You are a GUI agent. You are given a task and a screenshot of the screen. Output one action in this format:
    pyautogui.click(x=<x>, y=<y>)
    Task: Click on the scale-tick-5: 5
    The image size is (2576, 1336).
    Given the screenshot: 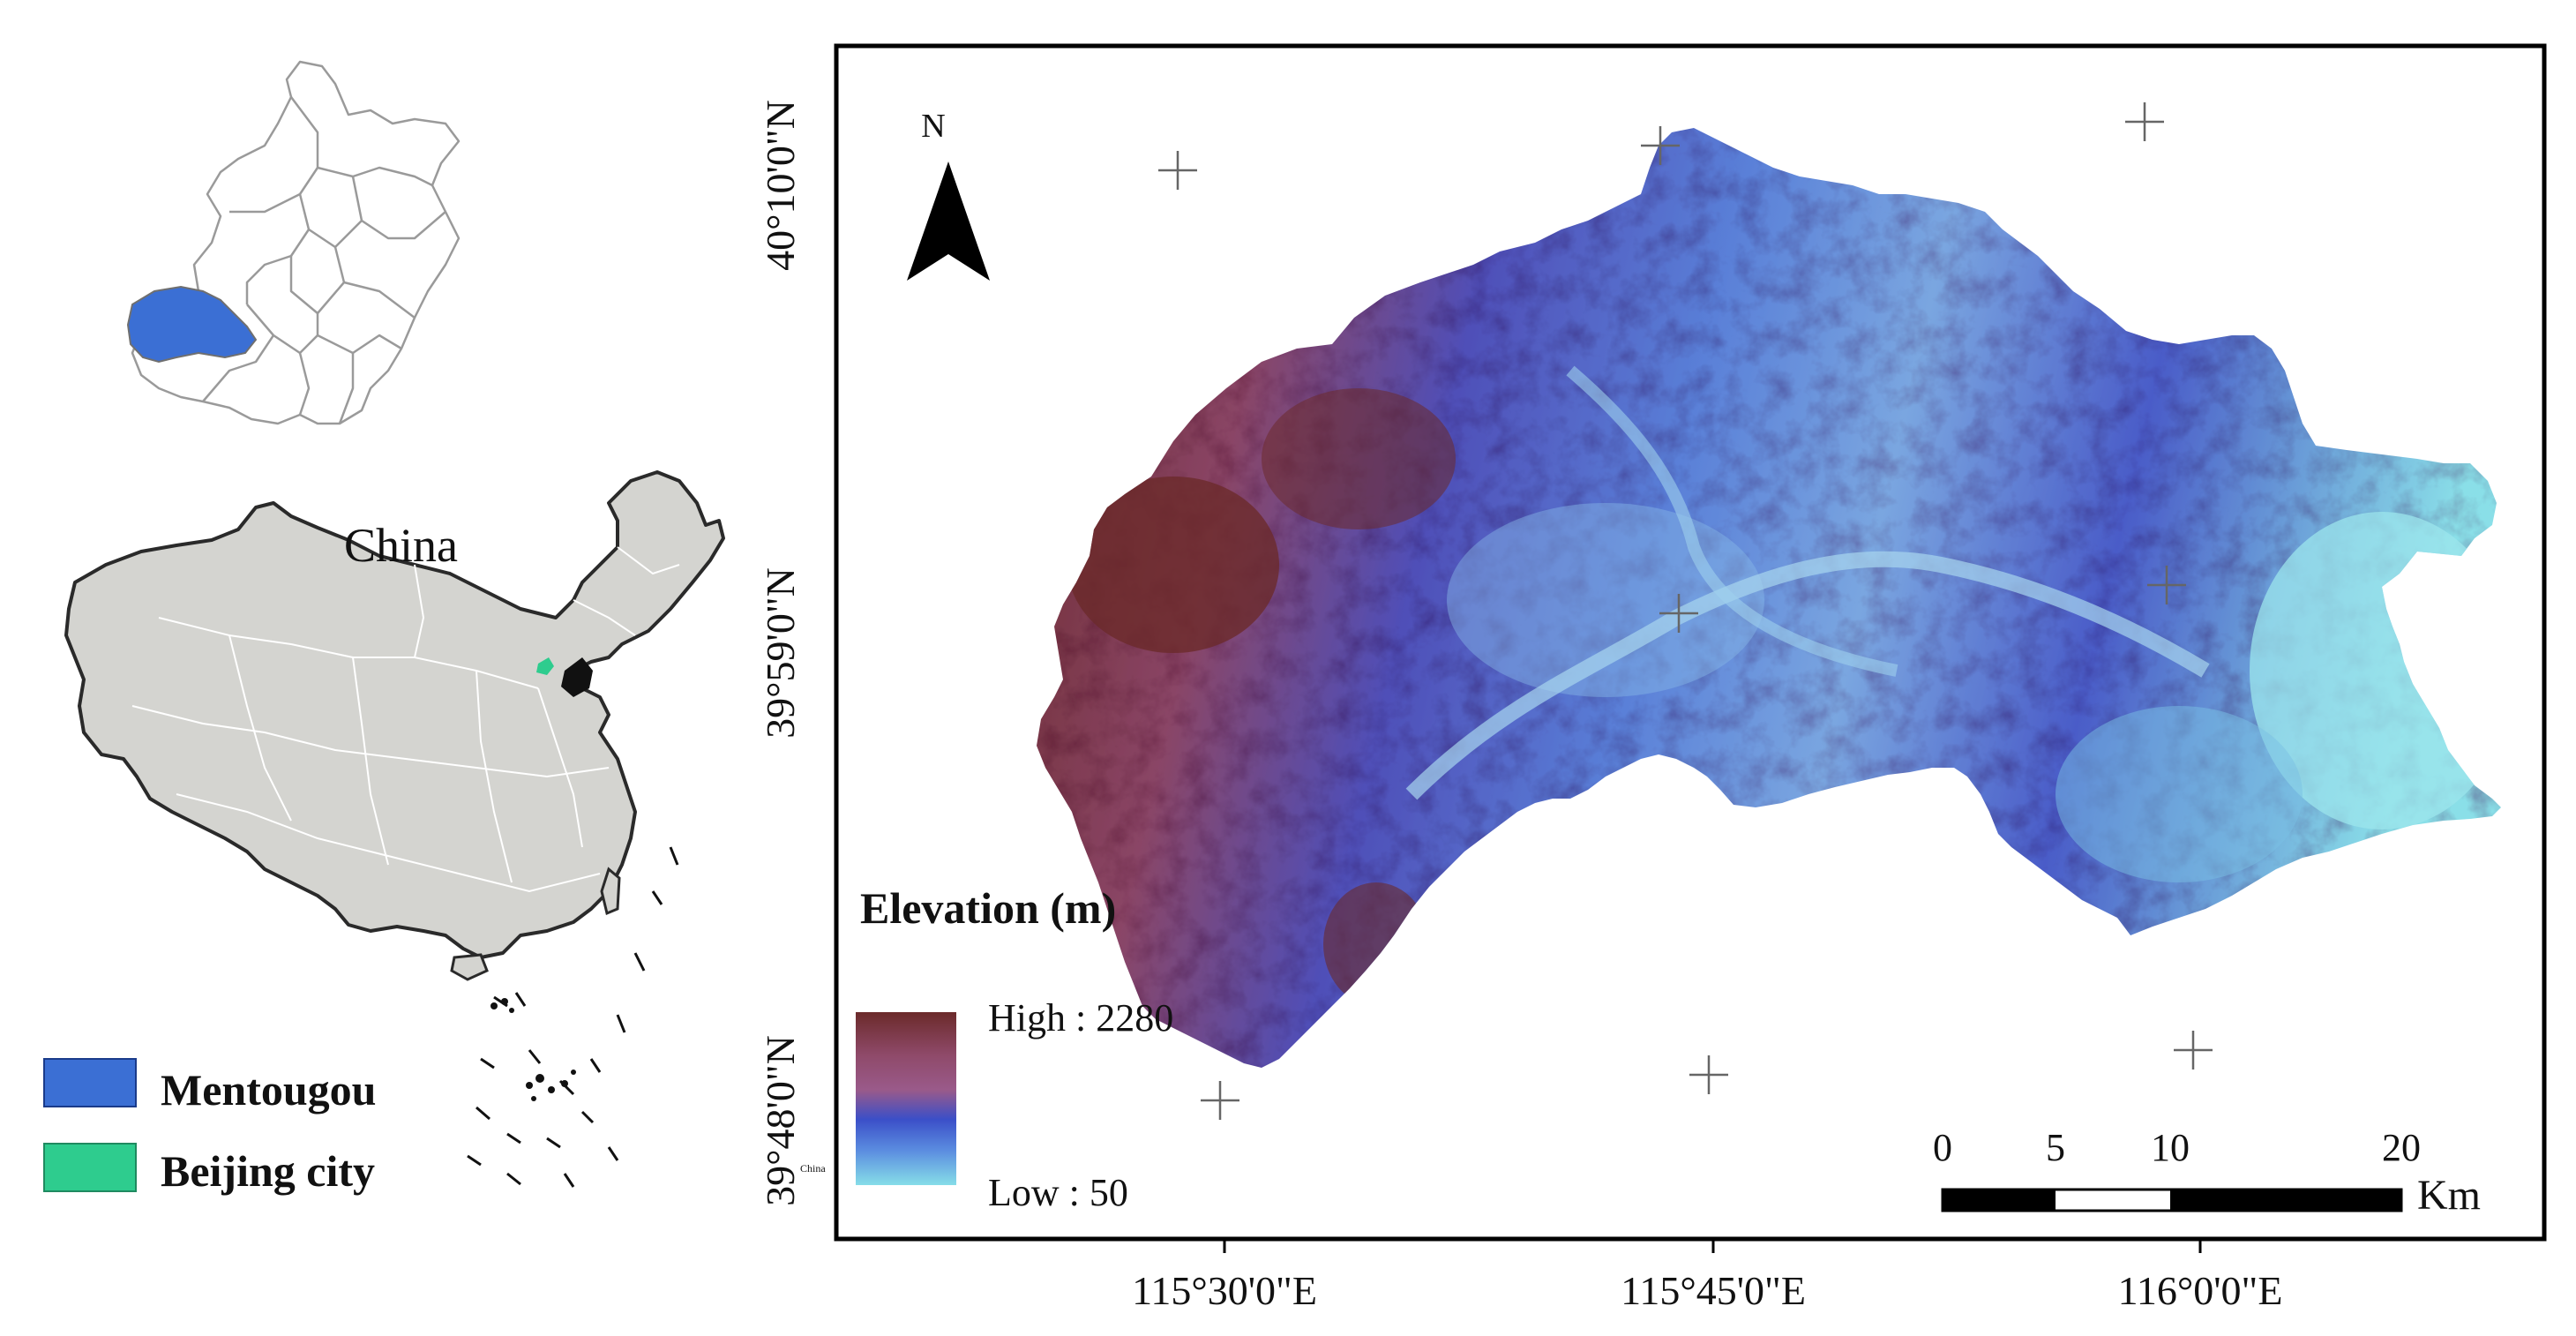 What is the action you would take?
    pyautogui.click(x=2055, y=1147)
    